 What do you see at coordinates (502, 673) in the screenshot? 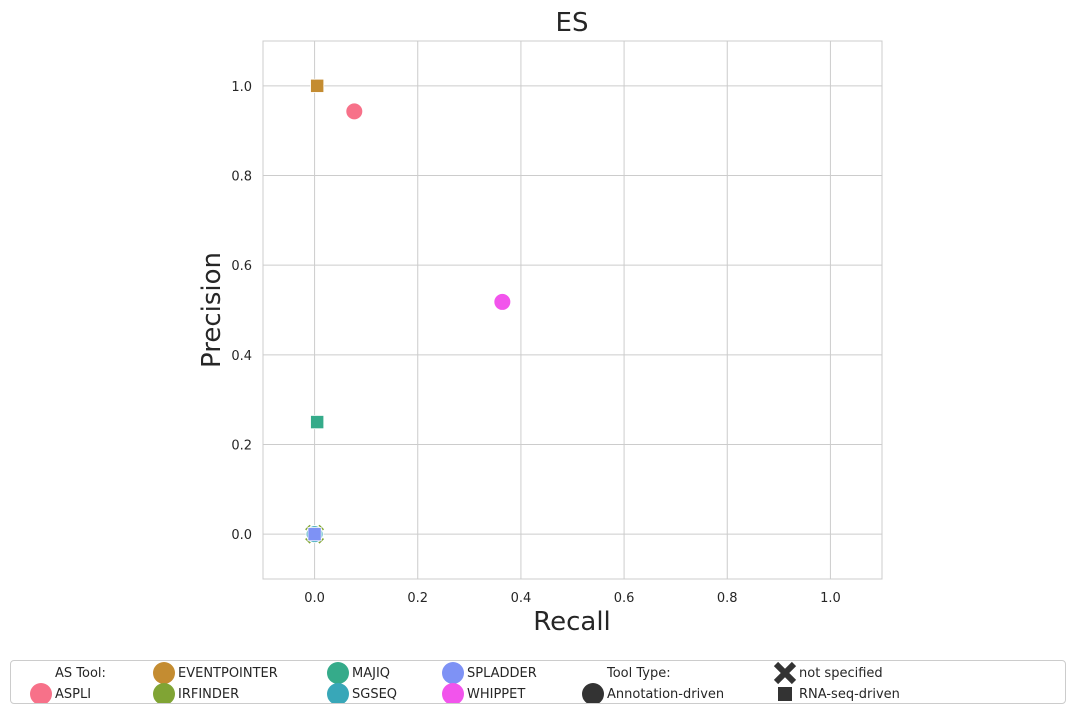
I see `legend-label: SPLADDER` at bounding box center [502, 673].